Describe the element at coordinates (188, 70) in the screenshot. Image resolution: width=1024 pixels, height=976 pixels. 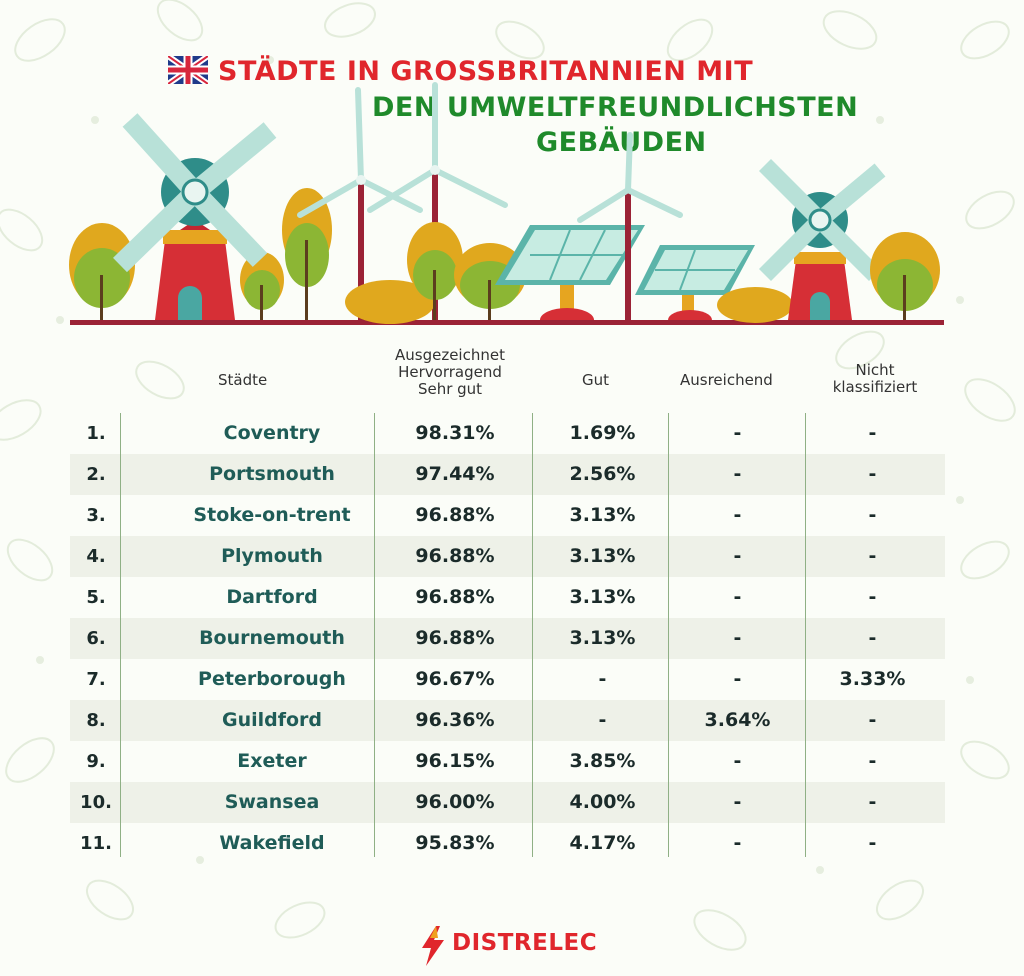
I see `uk-flag-icon` at that location.